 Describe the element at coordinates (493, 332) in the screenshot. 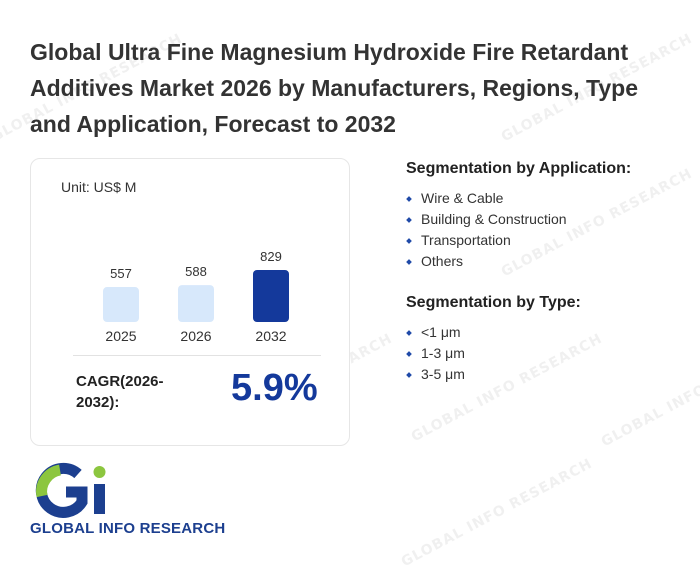

I see `list-item: <1 μm` at that location.